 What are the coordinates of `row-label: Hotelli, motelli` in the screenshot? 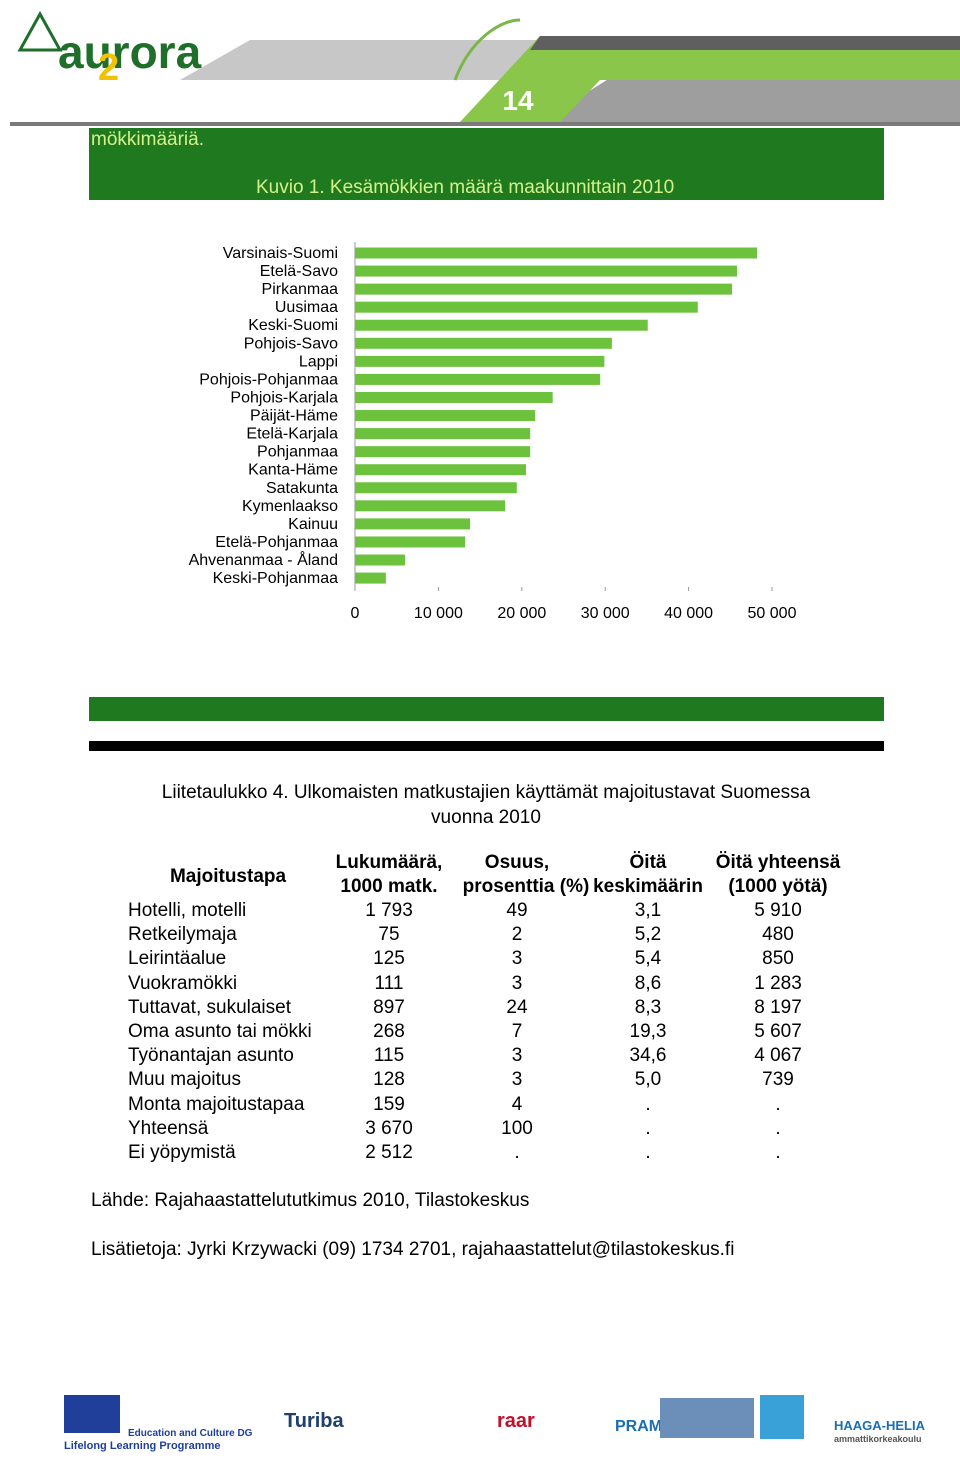 It's located at (187, 910).